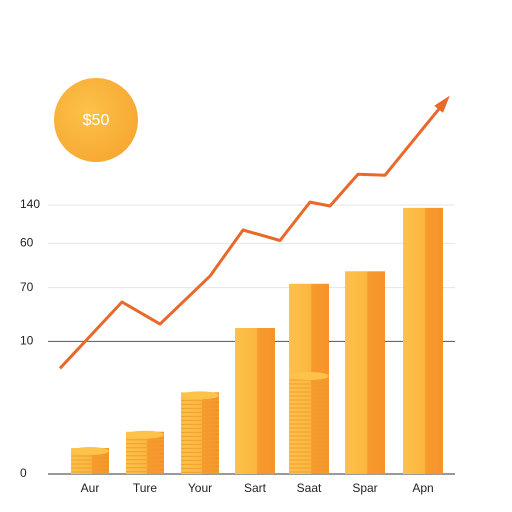 The height and width of the screenshot is (512, 512). Describe the element at coordinates (145, 488) in the screenshot. I see `x-tick-label: Ture` at that location.